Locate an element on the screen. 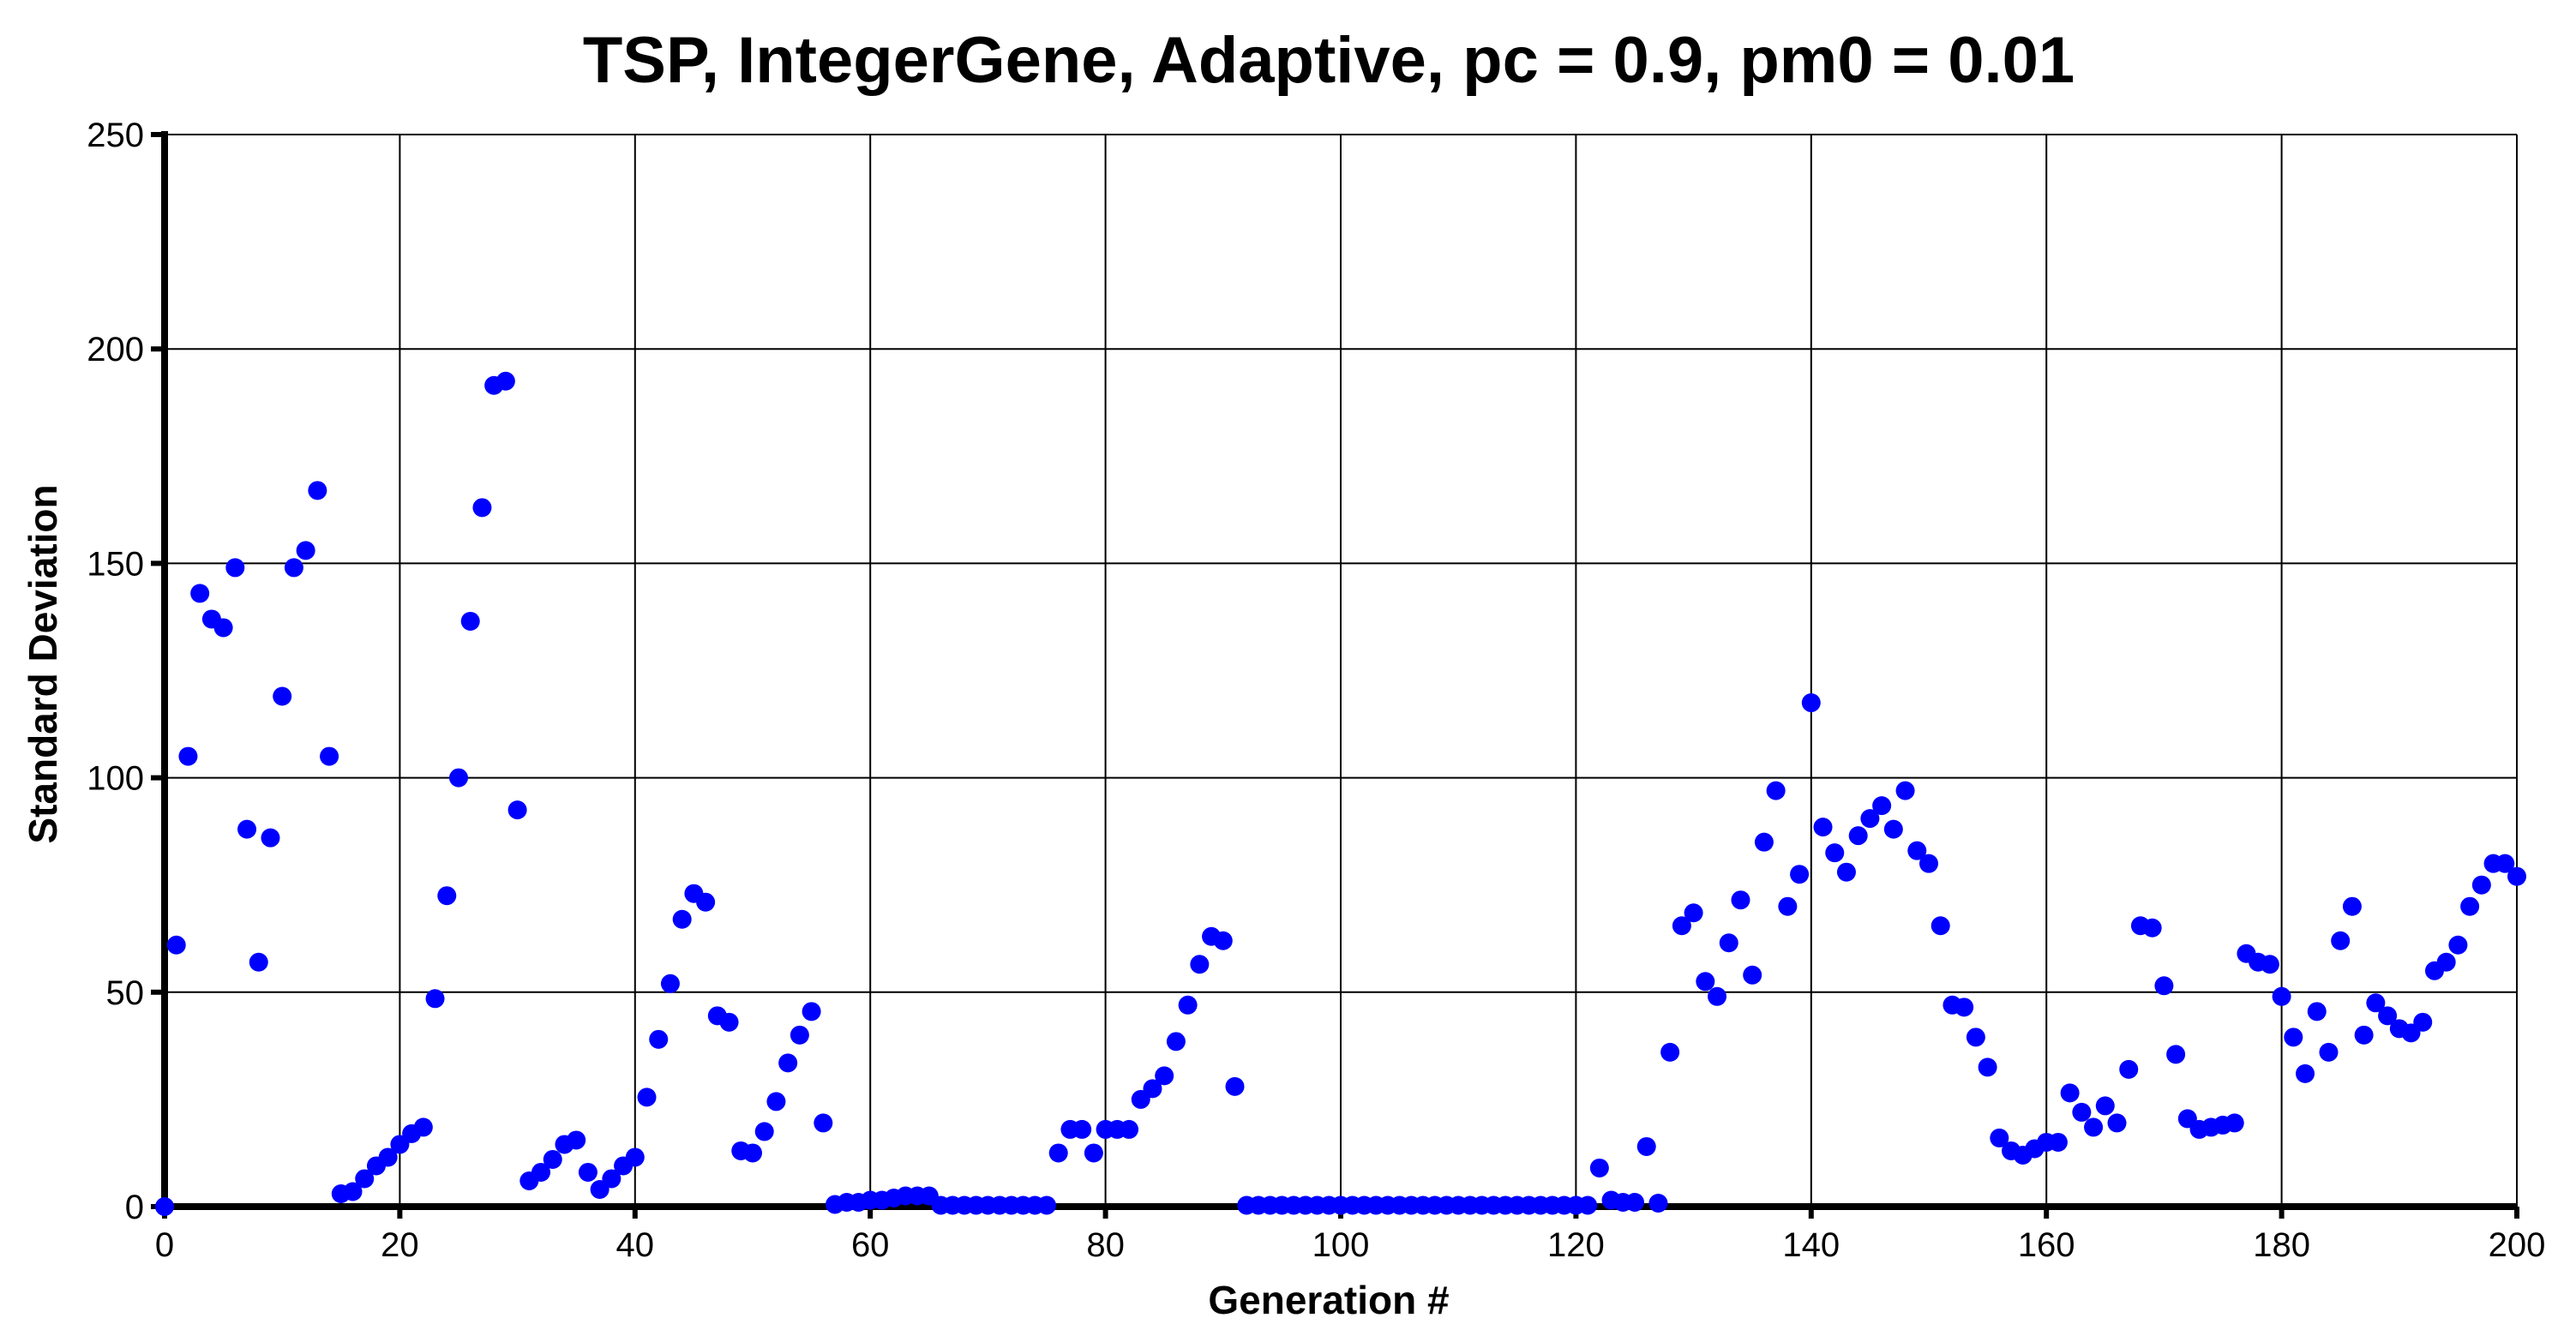  x-tick-label: 120 is located at coordinates (1576, 1245).